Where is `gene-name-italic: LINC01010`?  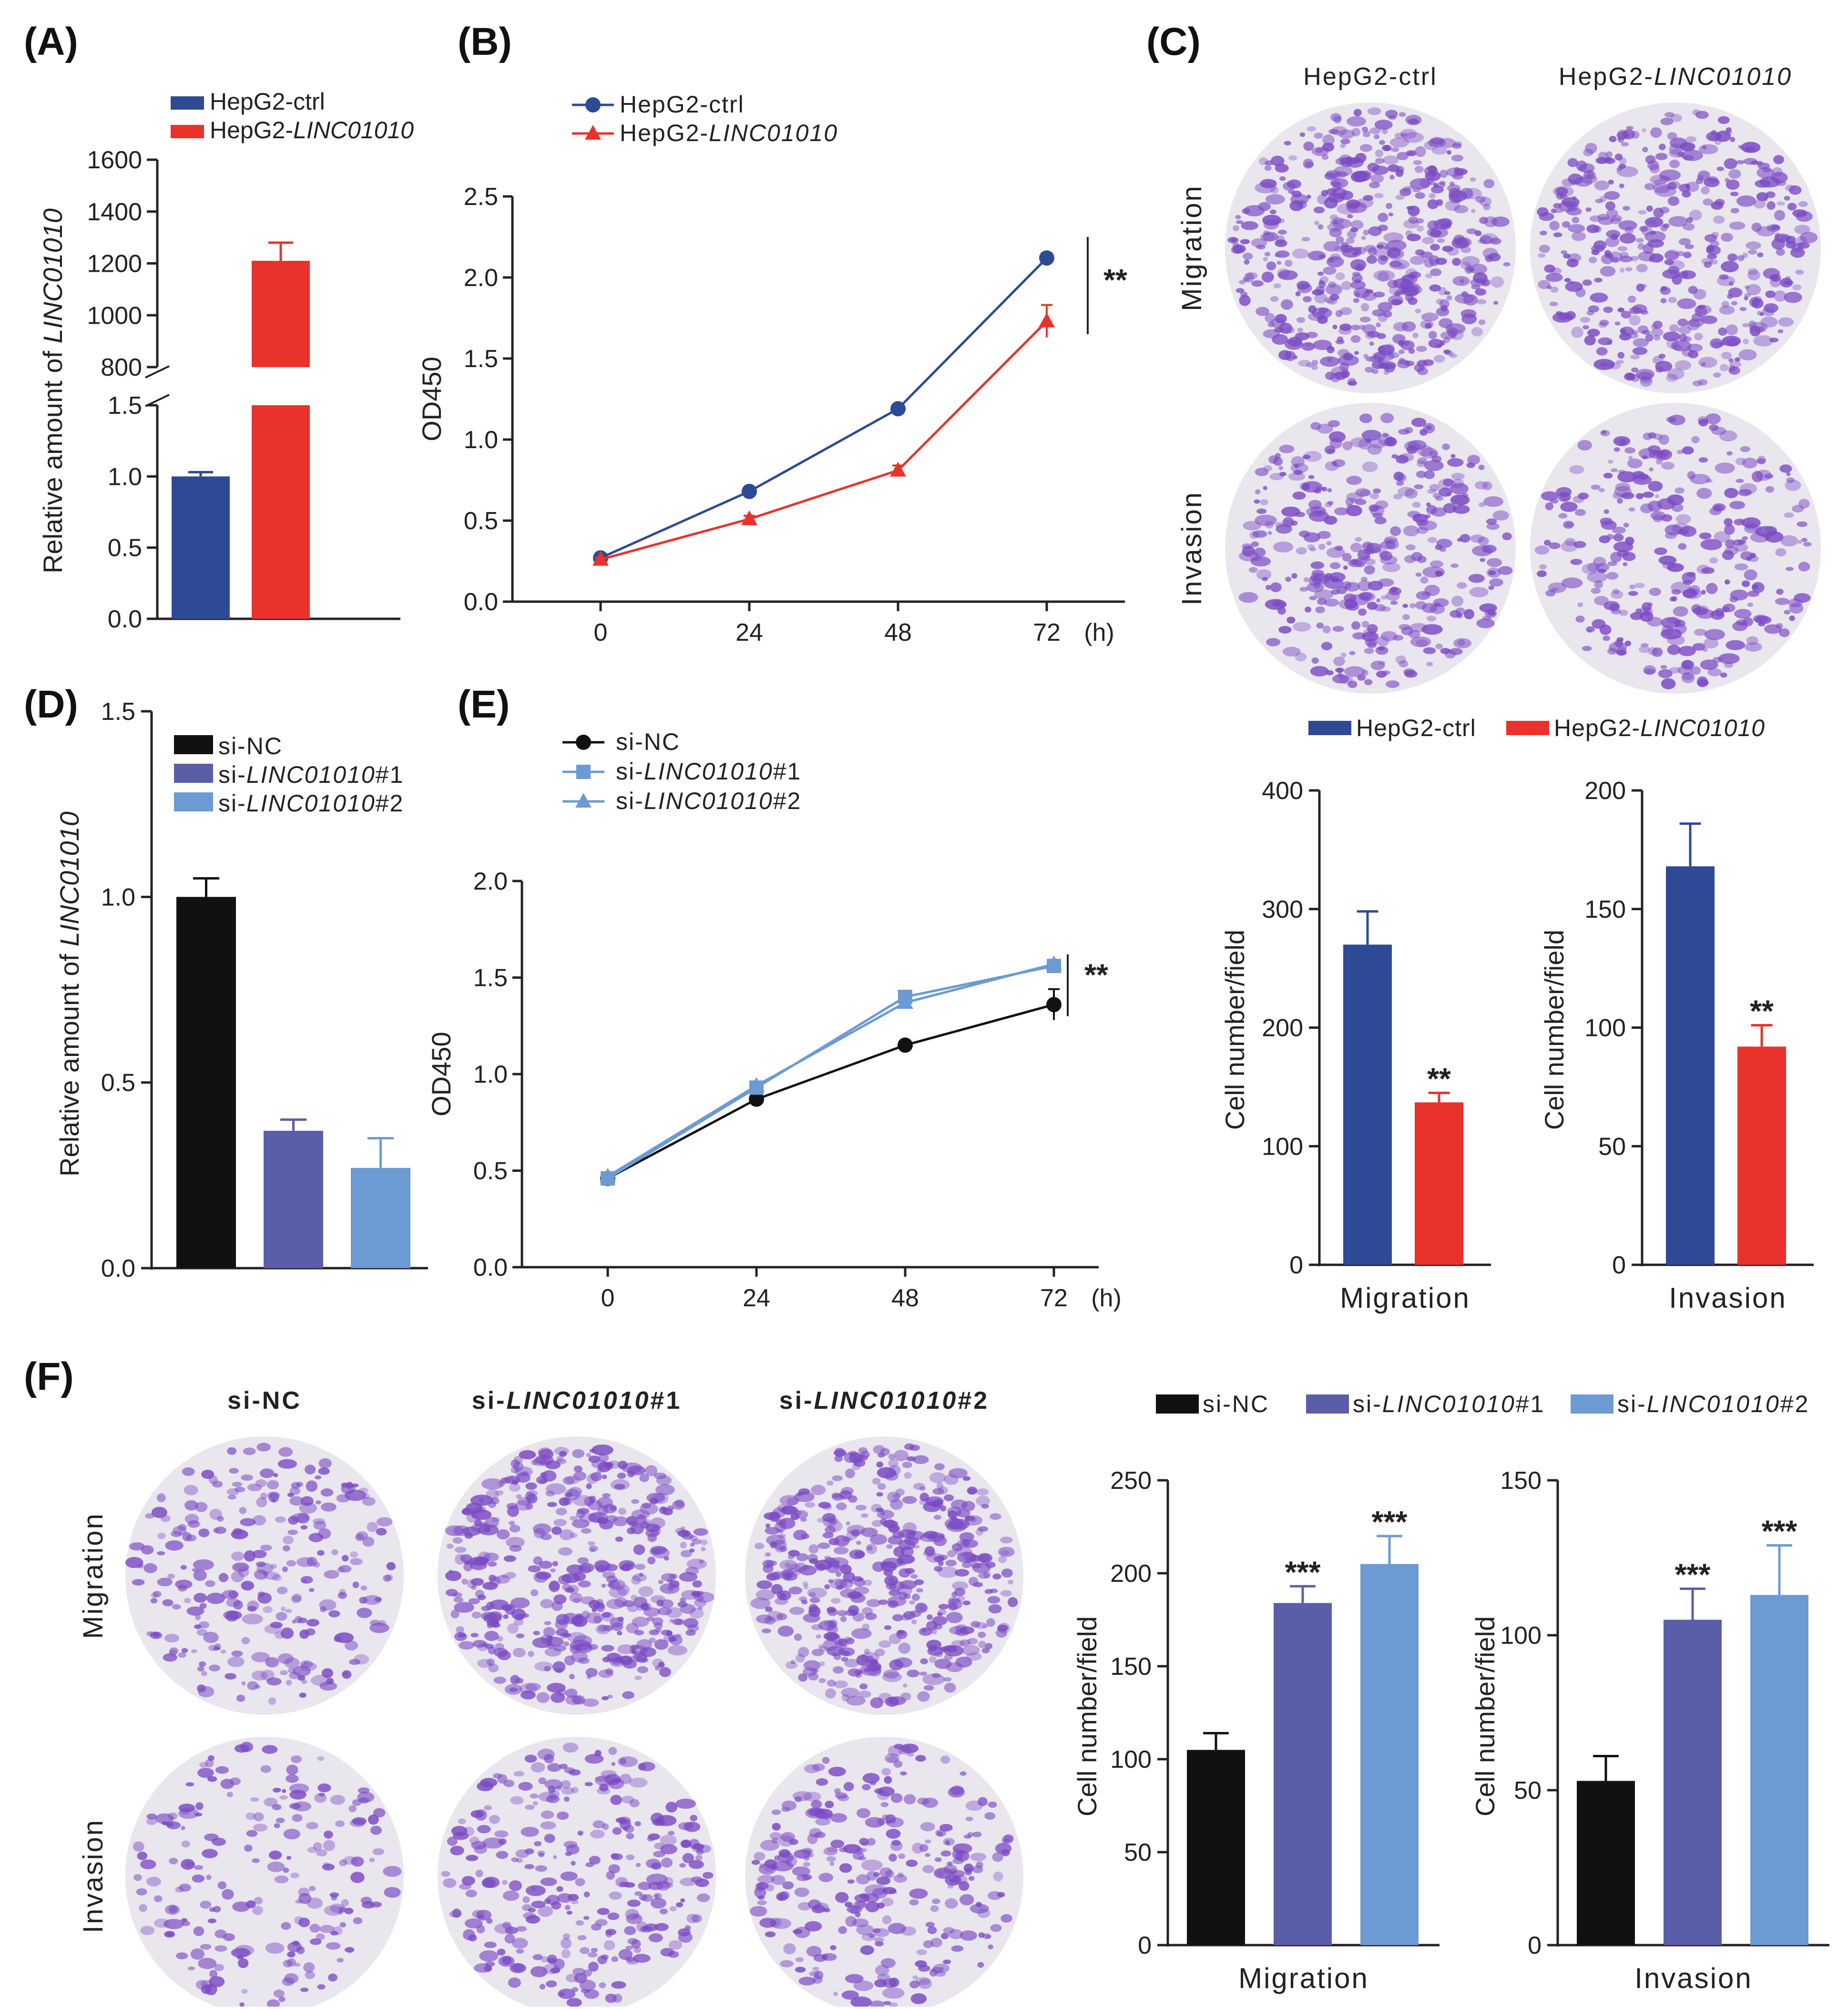
gene-name-italic: LINC01010 is located at coordinates (1713, 1404).